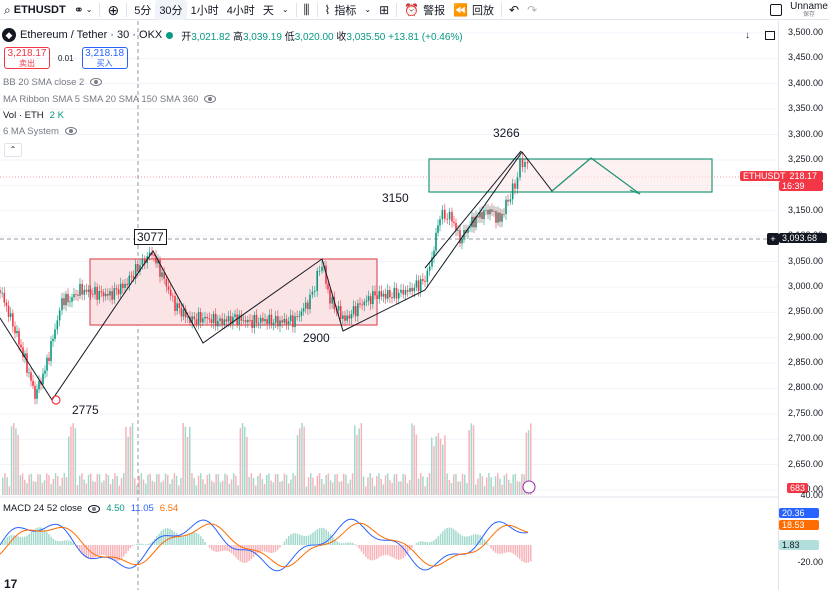  I want to click on indicator-volume: Vol · ETH 2 K, so click(33, 115).